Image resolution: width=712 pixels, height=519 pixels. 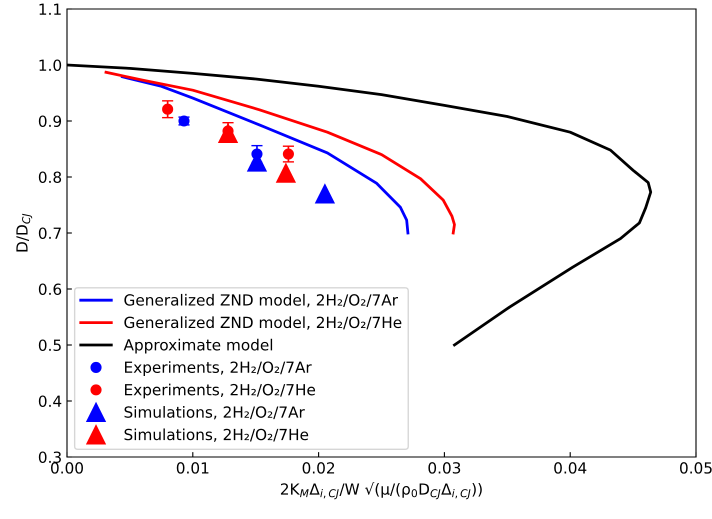 What do you see at coordinates (220, 391) in the screenshot?
I see `legend-label: Experiments, 2H₂/O₂/7He` at bounding box center [220, 391].